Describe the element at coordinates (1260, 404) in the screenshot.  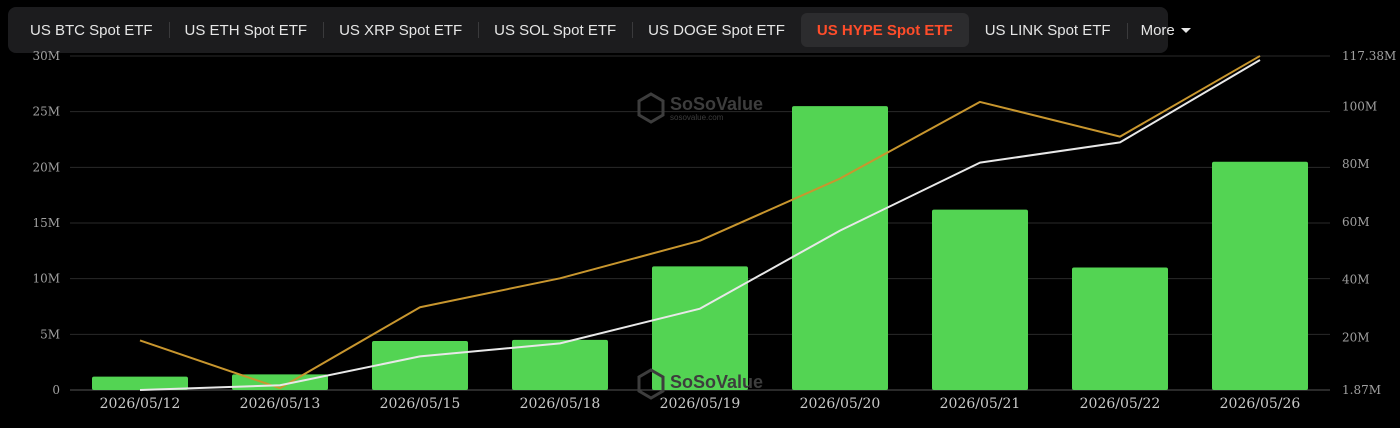
I see `x-tick-label: 2026/05/26` at that location.